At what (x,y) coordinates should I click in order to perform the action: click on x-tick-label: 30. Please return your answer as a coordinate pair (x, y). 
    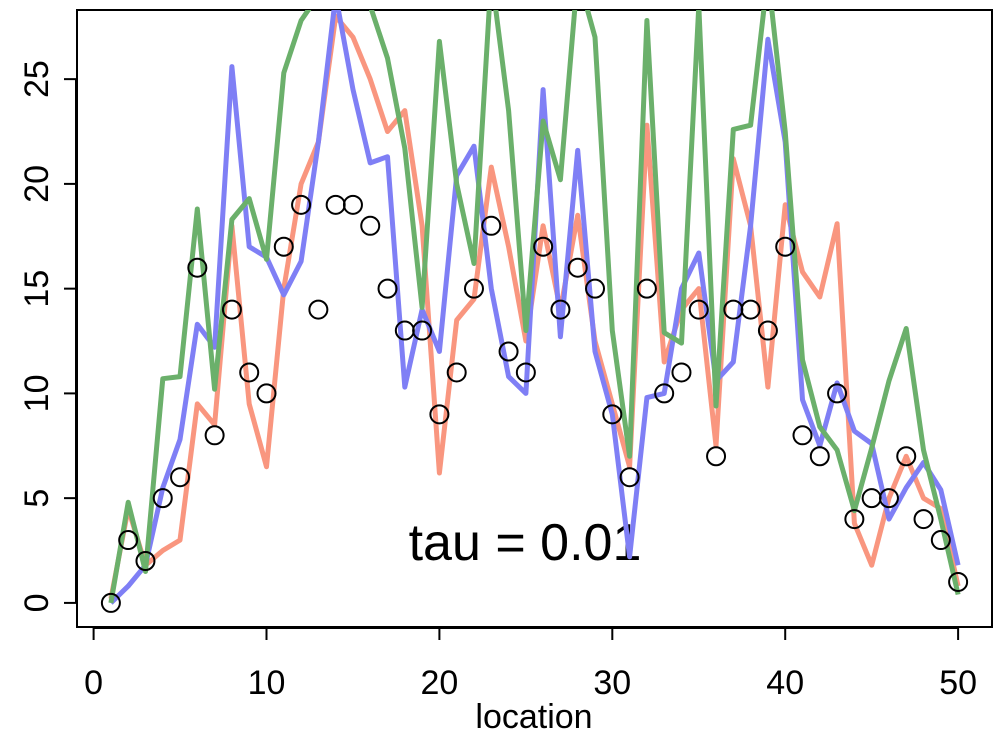
    Looking at the image, I should click on (612, 683).